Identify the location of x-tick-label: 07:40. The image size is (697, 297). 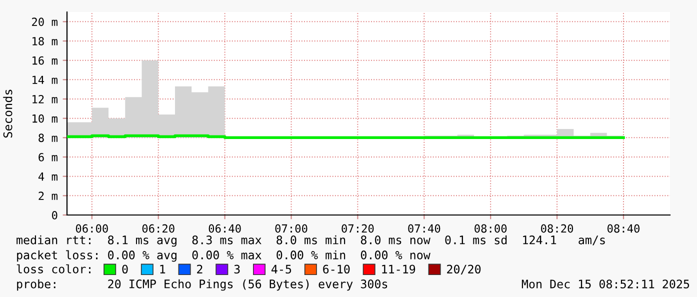
(424, 228).